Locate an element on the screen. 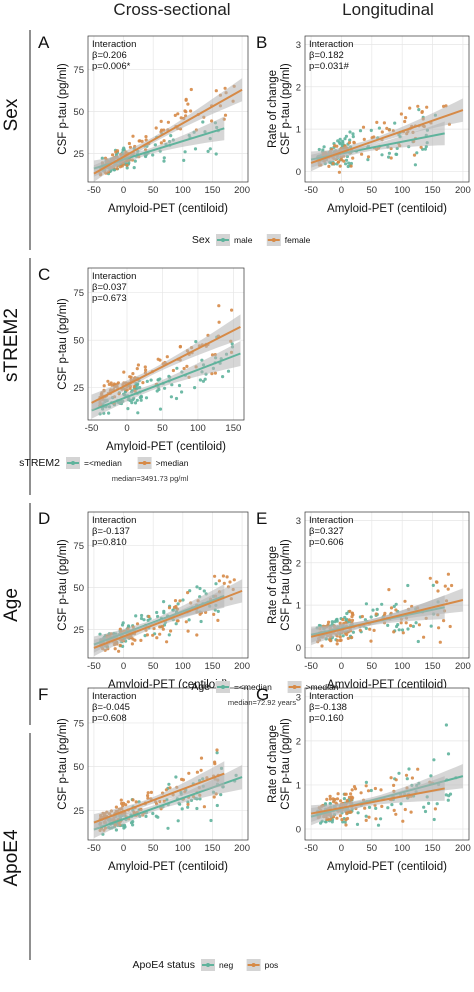  y-axis-label: Rate of change is located at coordinates (273, 585).